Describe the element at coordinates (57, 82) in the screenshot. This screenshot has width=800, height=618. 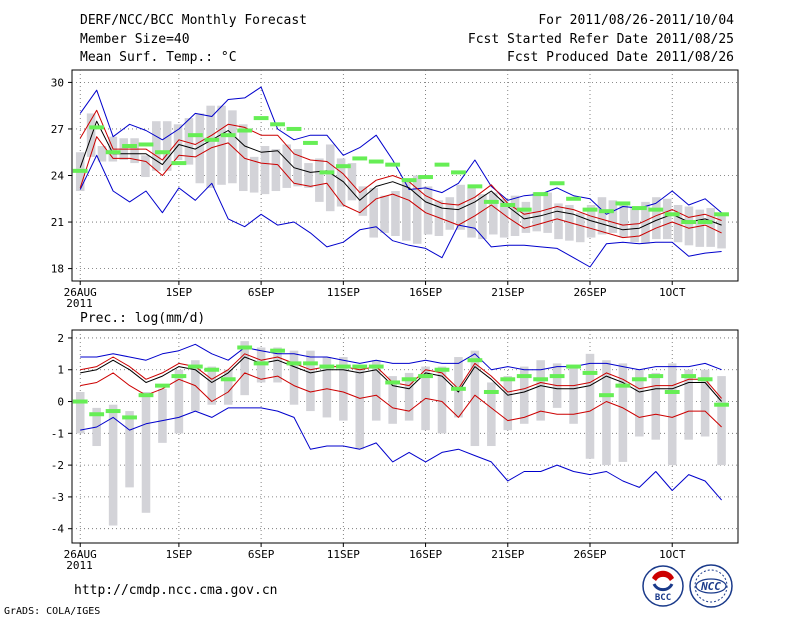
I see `temp-ytick-label-4: 30` at that location.